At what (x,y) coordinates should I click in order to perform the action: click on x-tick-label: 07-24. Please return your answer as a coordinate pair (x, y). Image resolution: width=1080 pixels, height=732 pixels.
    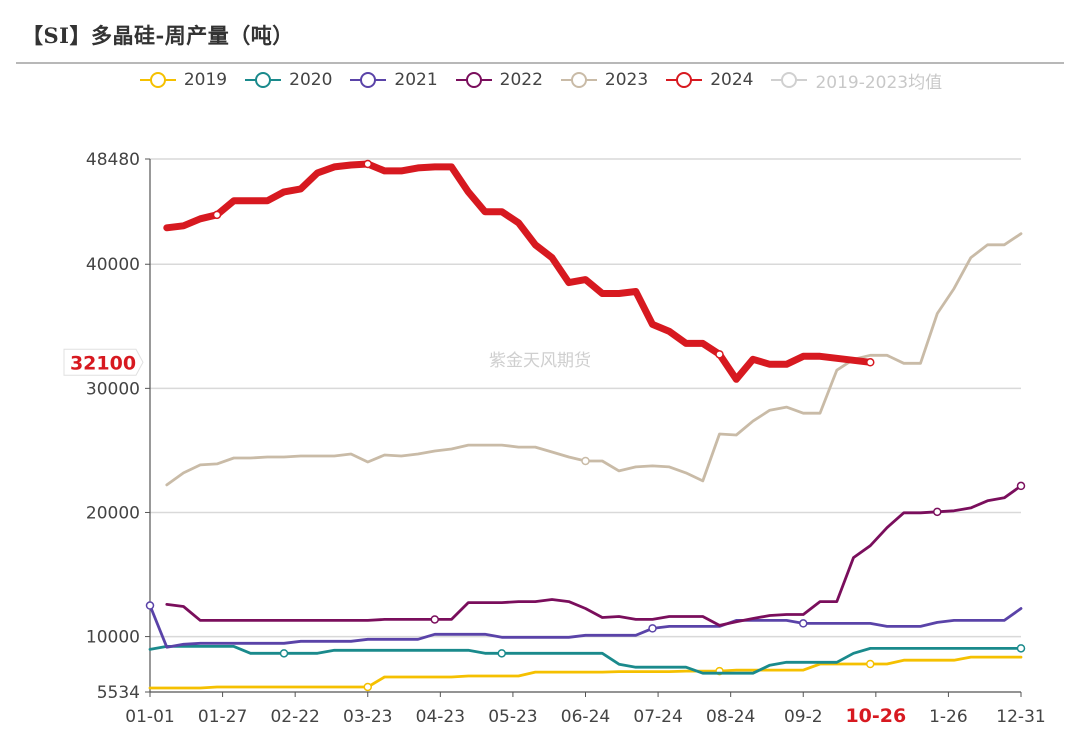
    Looking at the image, I should click on (657, 717).